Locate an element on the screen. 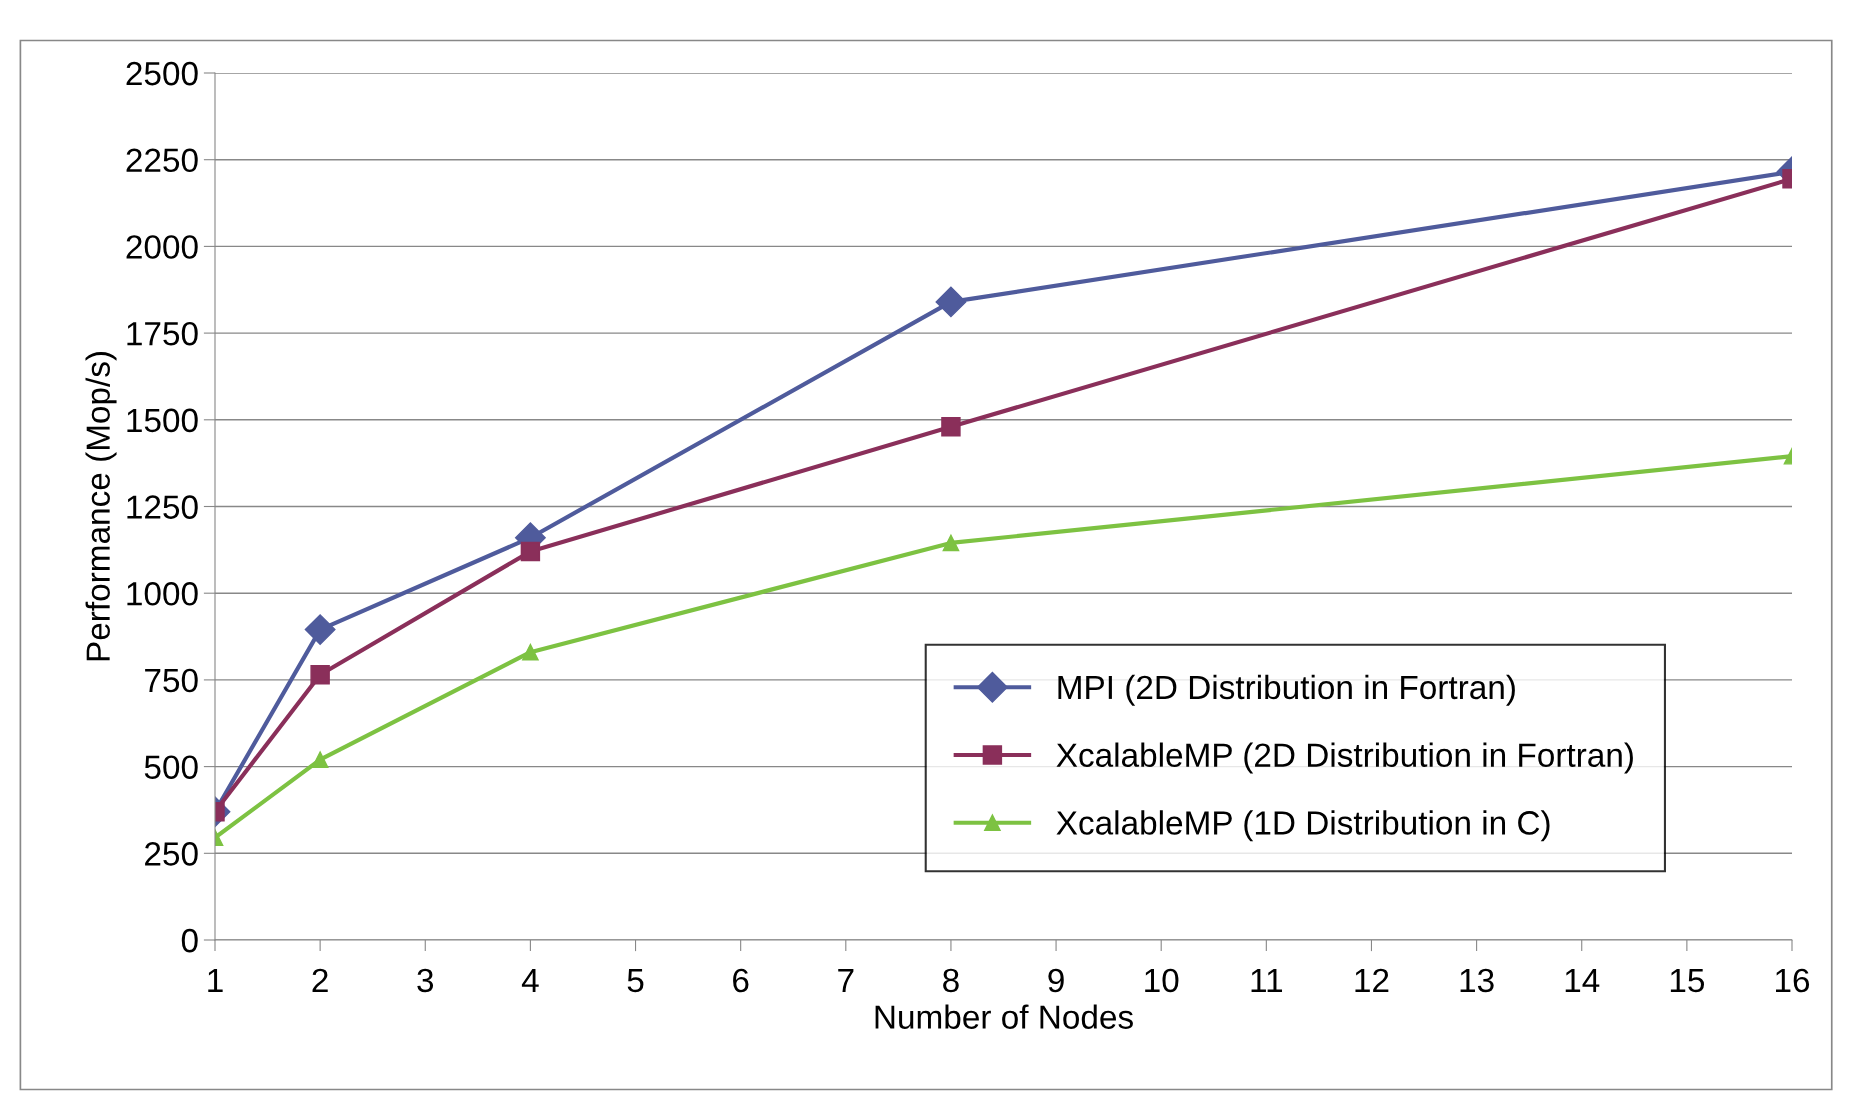  x-tick-label: 9 is located at coordinates (1056, 980).